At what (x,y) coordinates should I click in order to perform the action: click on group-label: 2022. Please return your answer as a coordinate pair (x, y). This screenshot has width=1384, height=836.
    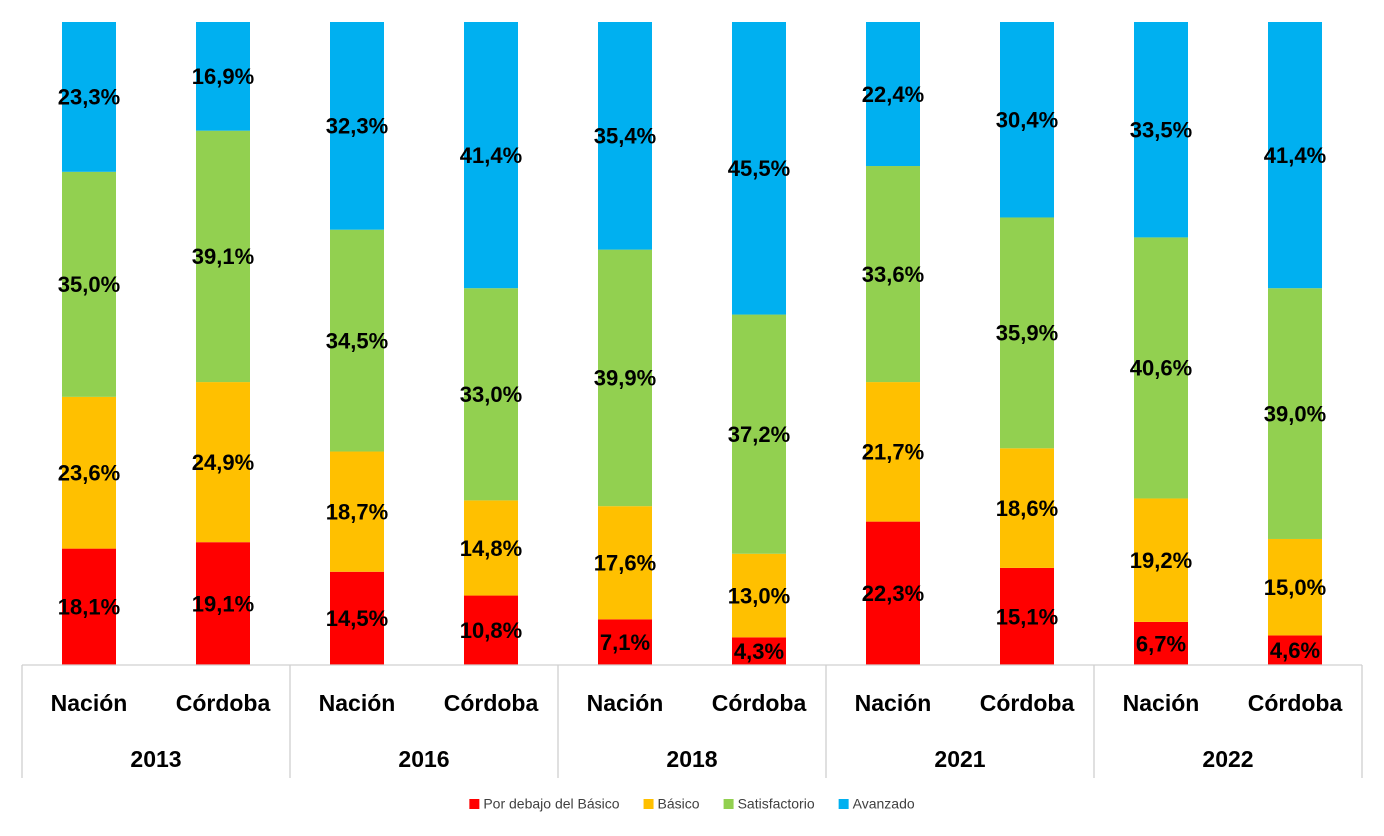
    Looking at the image, I should click on (1227, 759).